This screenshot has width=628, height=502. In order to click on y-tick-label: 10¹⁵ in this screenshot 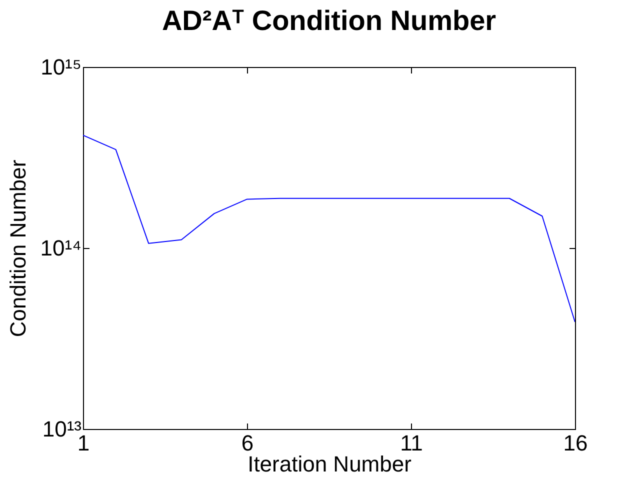, I will do `click(61, 67)`.